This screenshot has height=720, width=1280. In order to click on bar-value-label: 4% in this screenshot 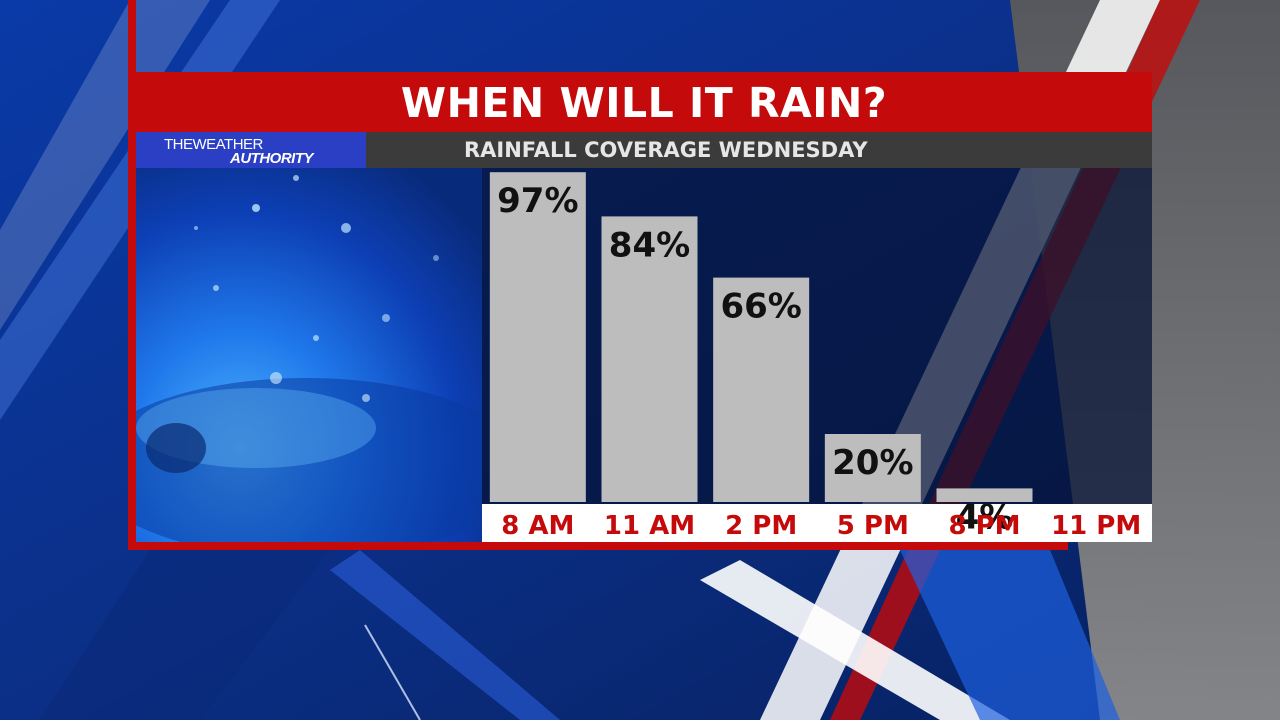, I will do `click(985, 517)`.